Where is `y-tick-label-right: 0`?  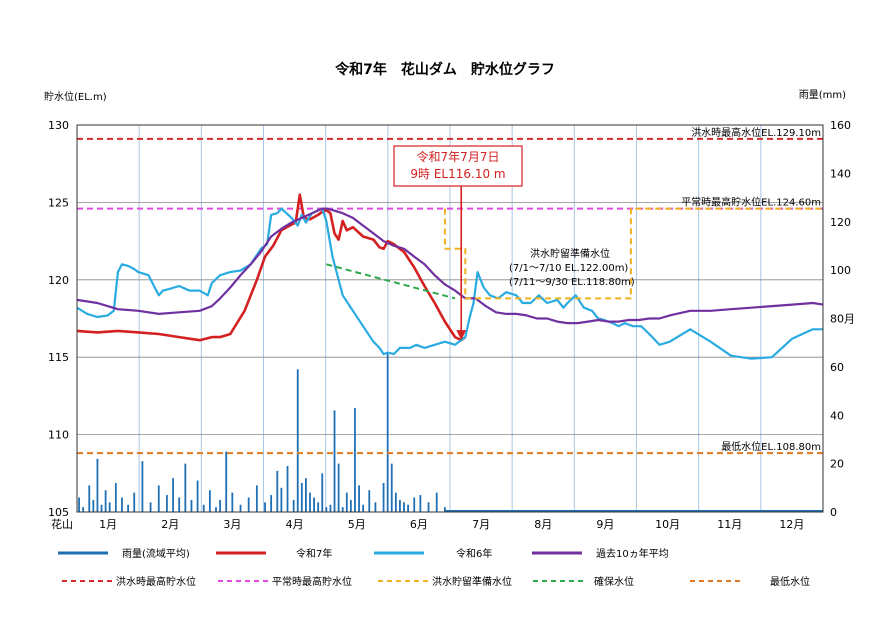 y-tick-label-right: 0 is located at coordinates (833, 512).